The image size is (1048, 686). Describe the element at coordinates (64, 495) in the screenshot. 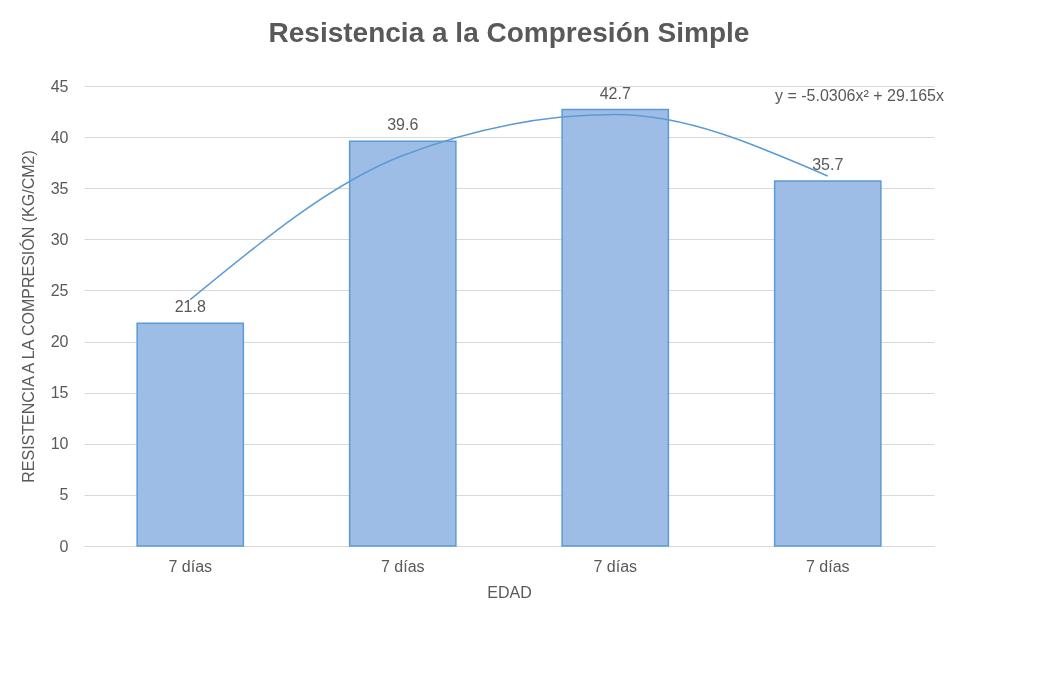

I see `y-tick-label: 5` at that location.